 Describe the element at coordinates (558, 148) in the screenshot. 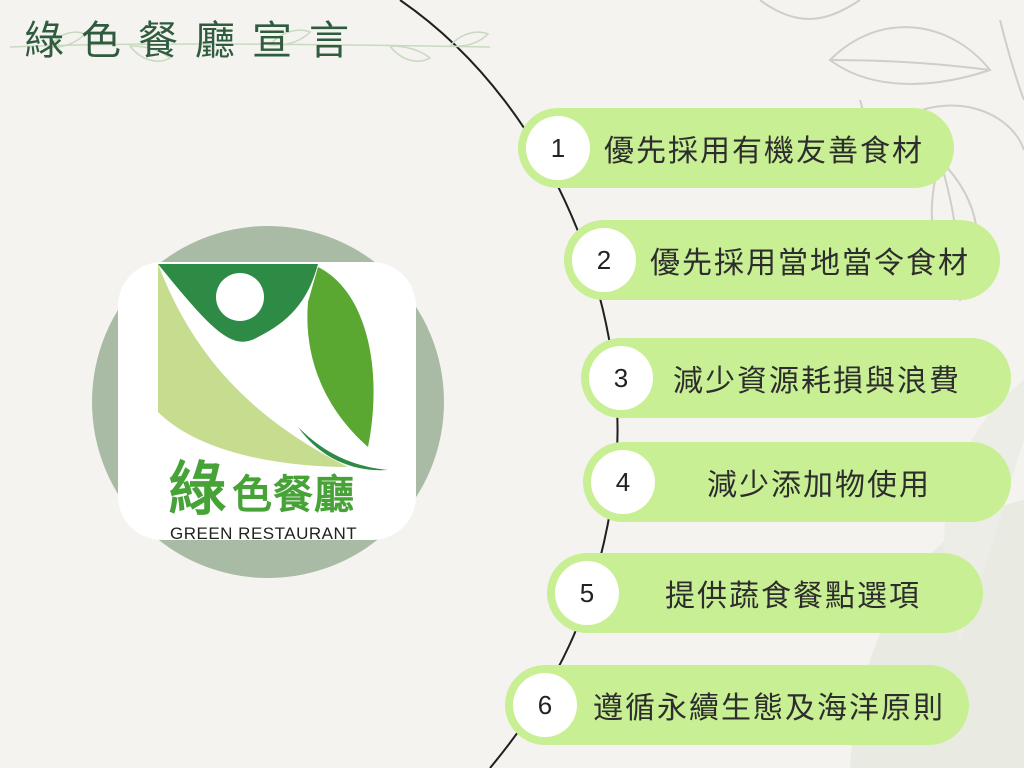

I see `declaration-number-1: 1` at that location.